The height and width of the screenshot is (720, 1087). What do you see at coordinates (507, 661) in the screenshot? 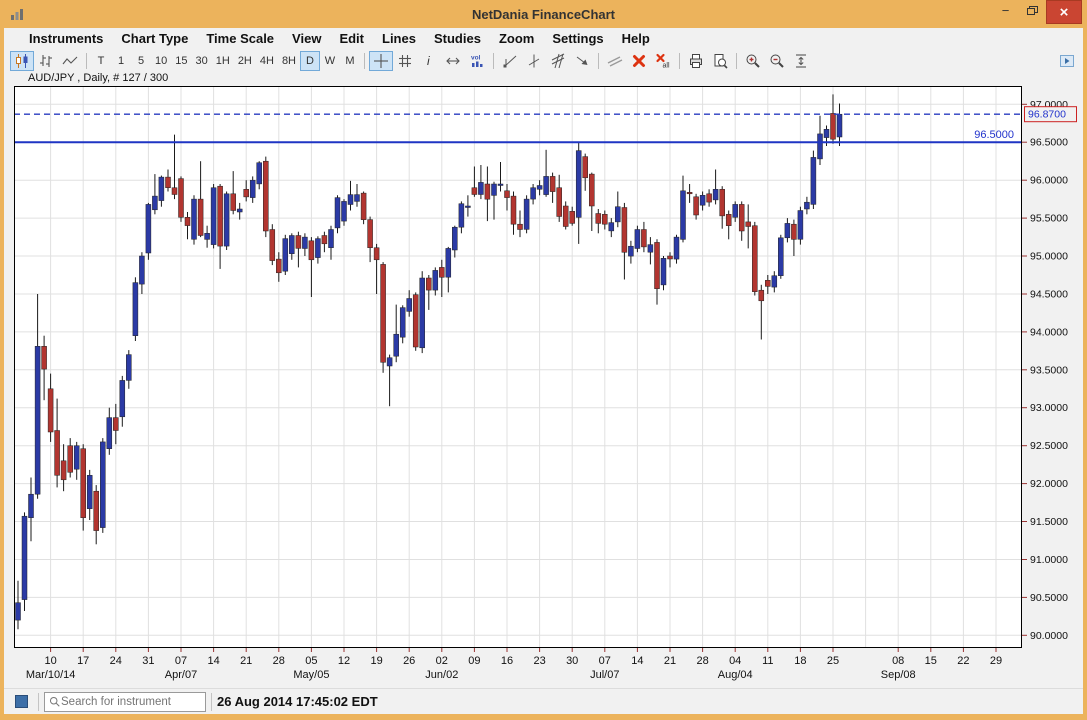
I see `svg-text: 16` at bounding box center [507, 661].